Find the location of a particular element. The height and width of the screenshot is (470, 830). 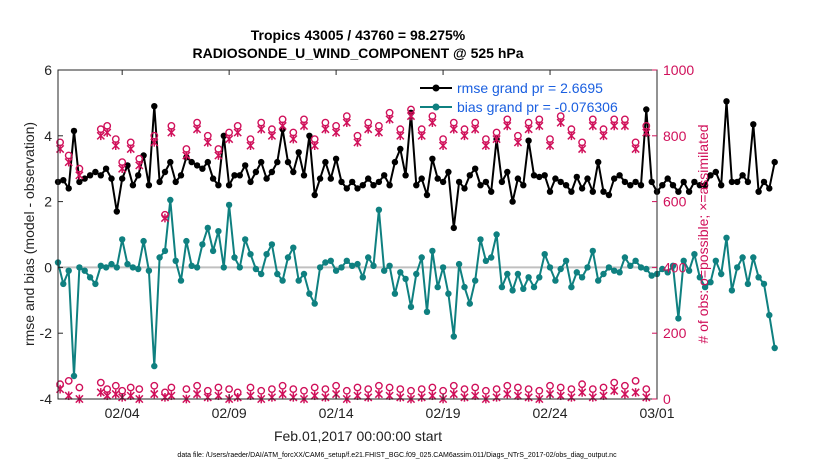

y-right-tick-label: 400 is located at coordinates (675, 267).